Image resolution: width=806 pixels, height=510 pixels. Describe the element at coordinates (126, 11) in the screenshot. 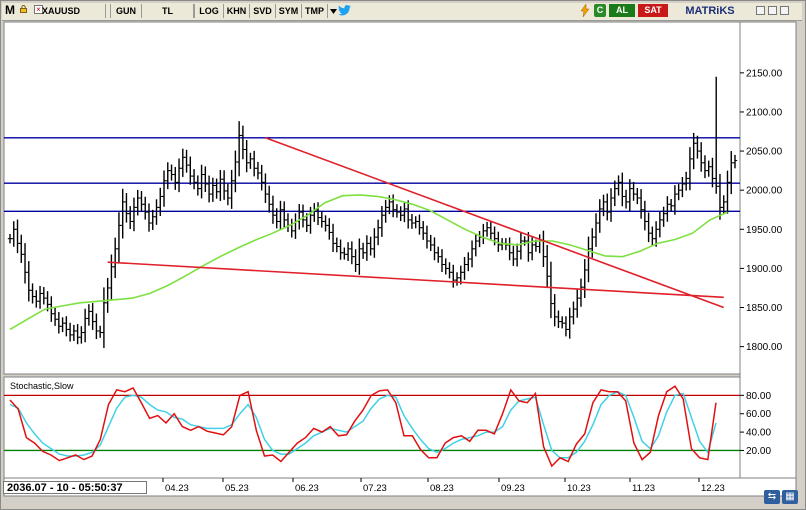

I see `period-button: GUN` at that location.